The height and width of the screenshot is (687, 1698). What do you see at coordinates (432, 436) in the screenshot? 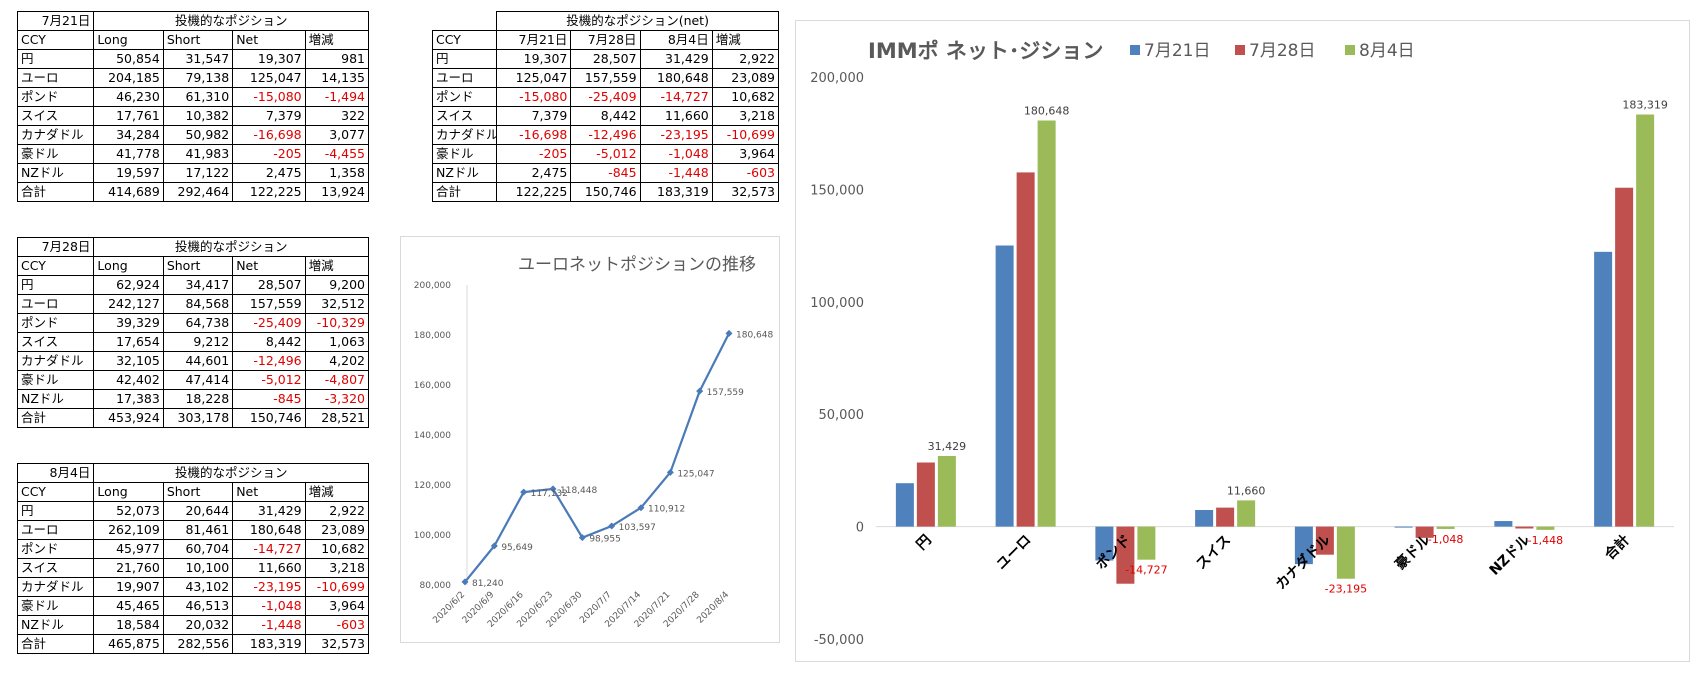
I see `y-tick-label: 140,000` at bounding box center [432, 436].